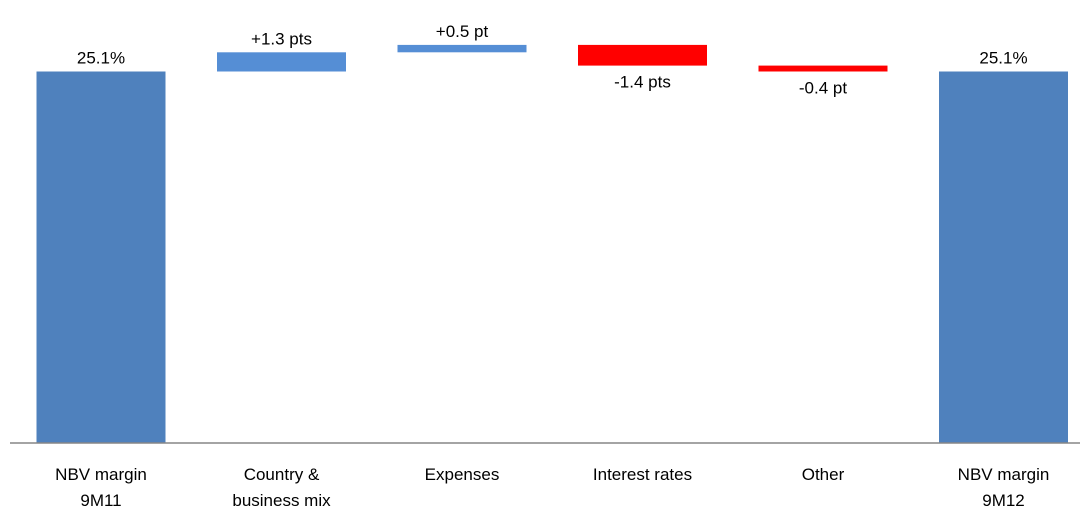  I want to click on category-label-line: 9M11, so click(100, 500).